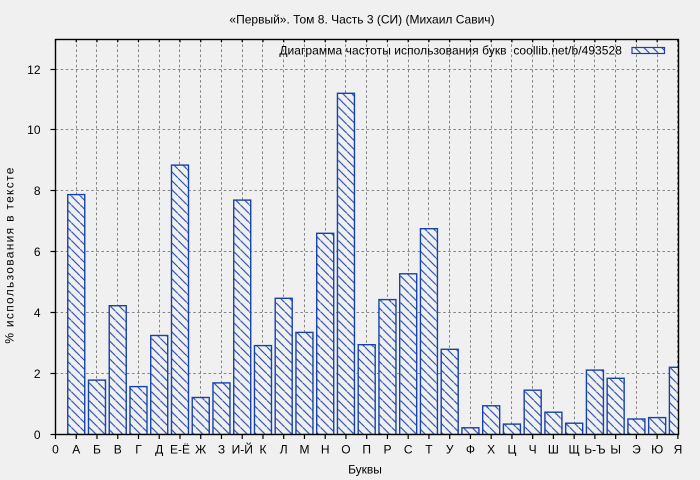  Describe the element at coordinates (180, 450) in the screenshot. I see `svg-text: Е-Ё` at that location.